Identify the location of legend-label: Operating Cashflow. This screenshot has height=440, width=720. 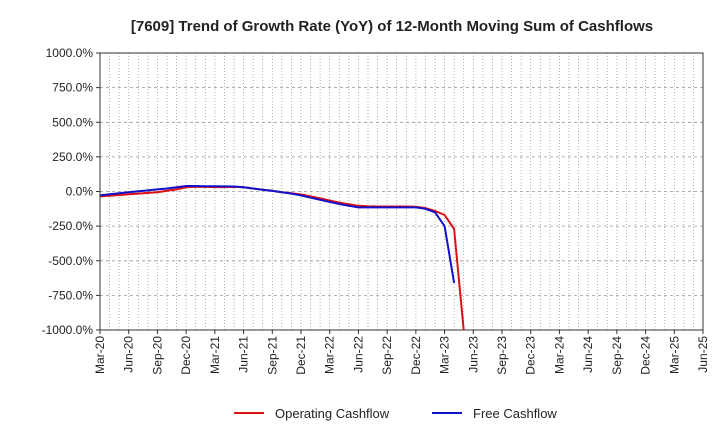
(332, 413).